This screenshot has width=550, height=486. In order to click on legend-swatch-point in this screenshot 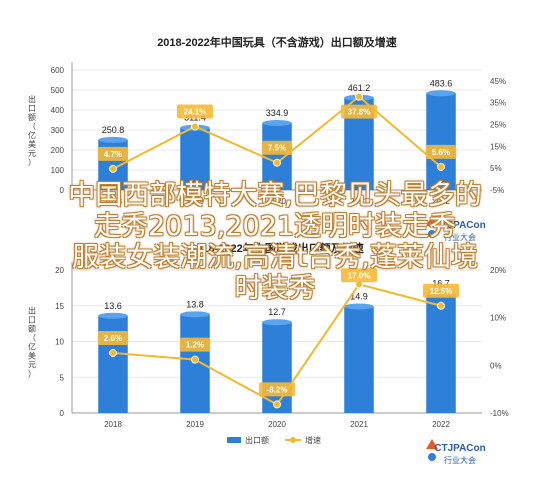, I will do `click(293, 440)`.